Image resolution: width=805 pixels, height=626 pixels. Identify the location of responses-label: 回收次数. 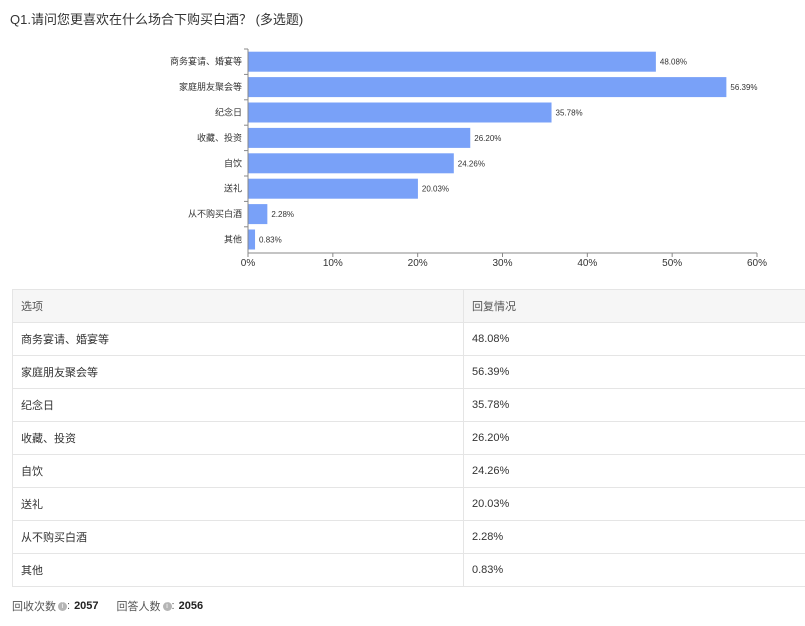
(34, 607).